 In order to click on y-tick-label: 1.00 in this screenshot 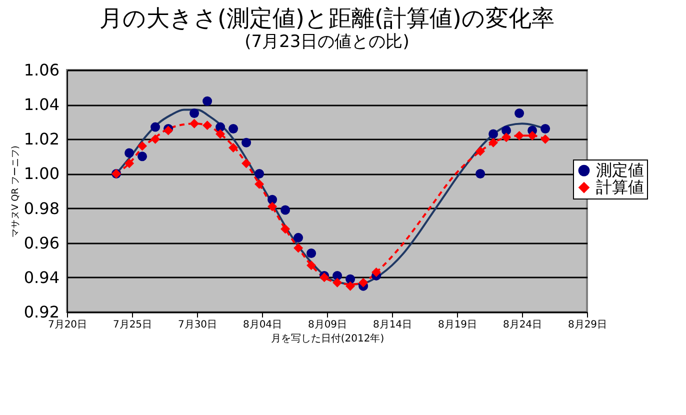, I will do `click(42, 174)`.